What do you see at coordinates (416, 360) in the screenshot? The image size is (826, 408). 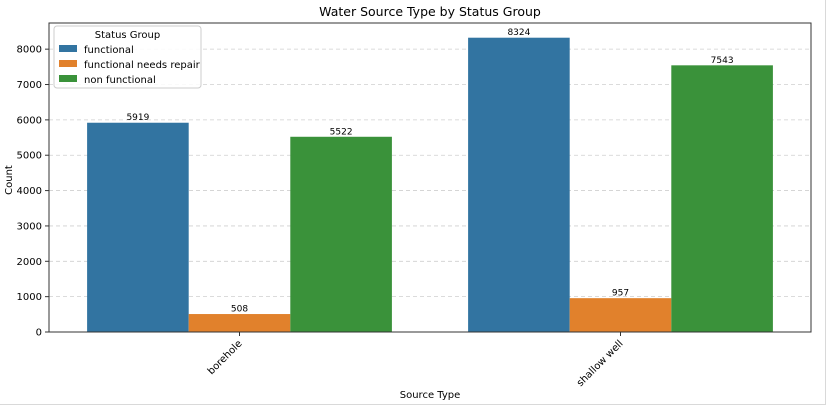 I see `x-axis: borehole shallow well` at bounding box center [416, 360].